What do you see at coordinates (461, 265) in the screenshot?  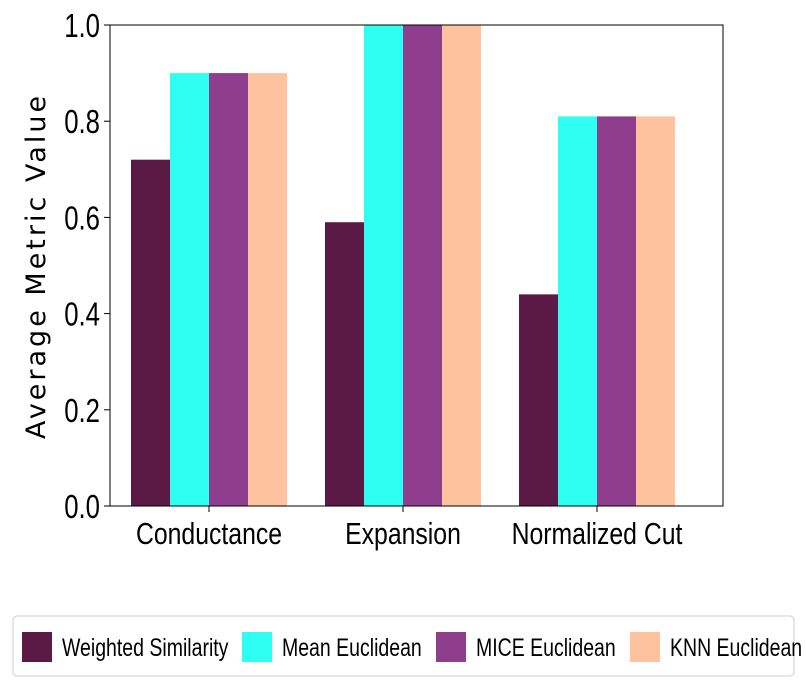 I see `bar-knn-euclidean-expansion` at bounding box center [461, 265].